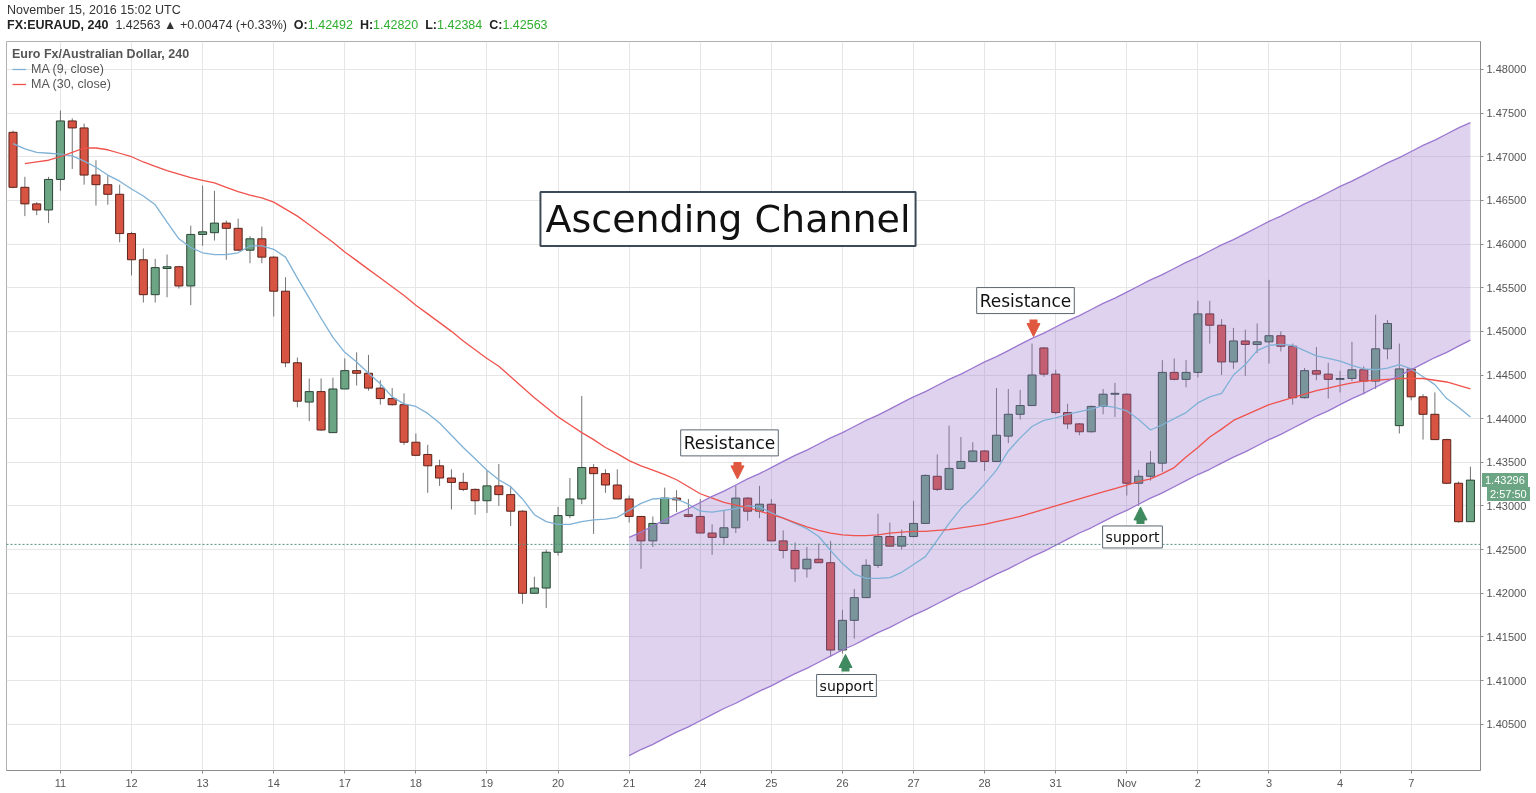 The image size is (1536, 793). Describe the element at coordinates (94, 10) in the screenshot. I see `text: November 15, 2016 15:02 UTC` at that location.